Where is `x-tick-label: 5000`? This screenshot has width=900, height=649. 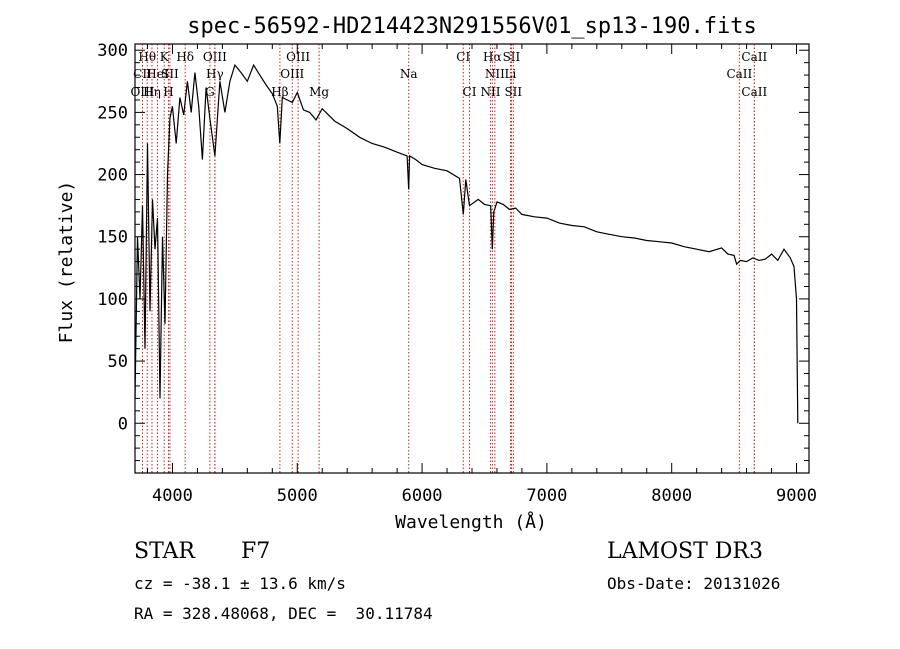 x-tick-label: 5000 is located at coordinates (297, 496).